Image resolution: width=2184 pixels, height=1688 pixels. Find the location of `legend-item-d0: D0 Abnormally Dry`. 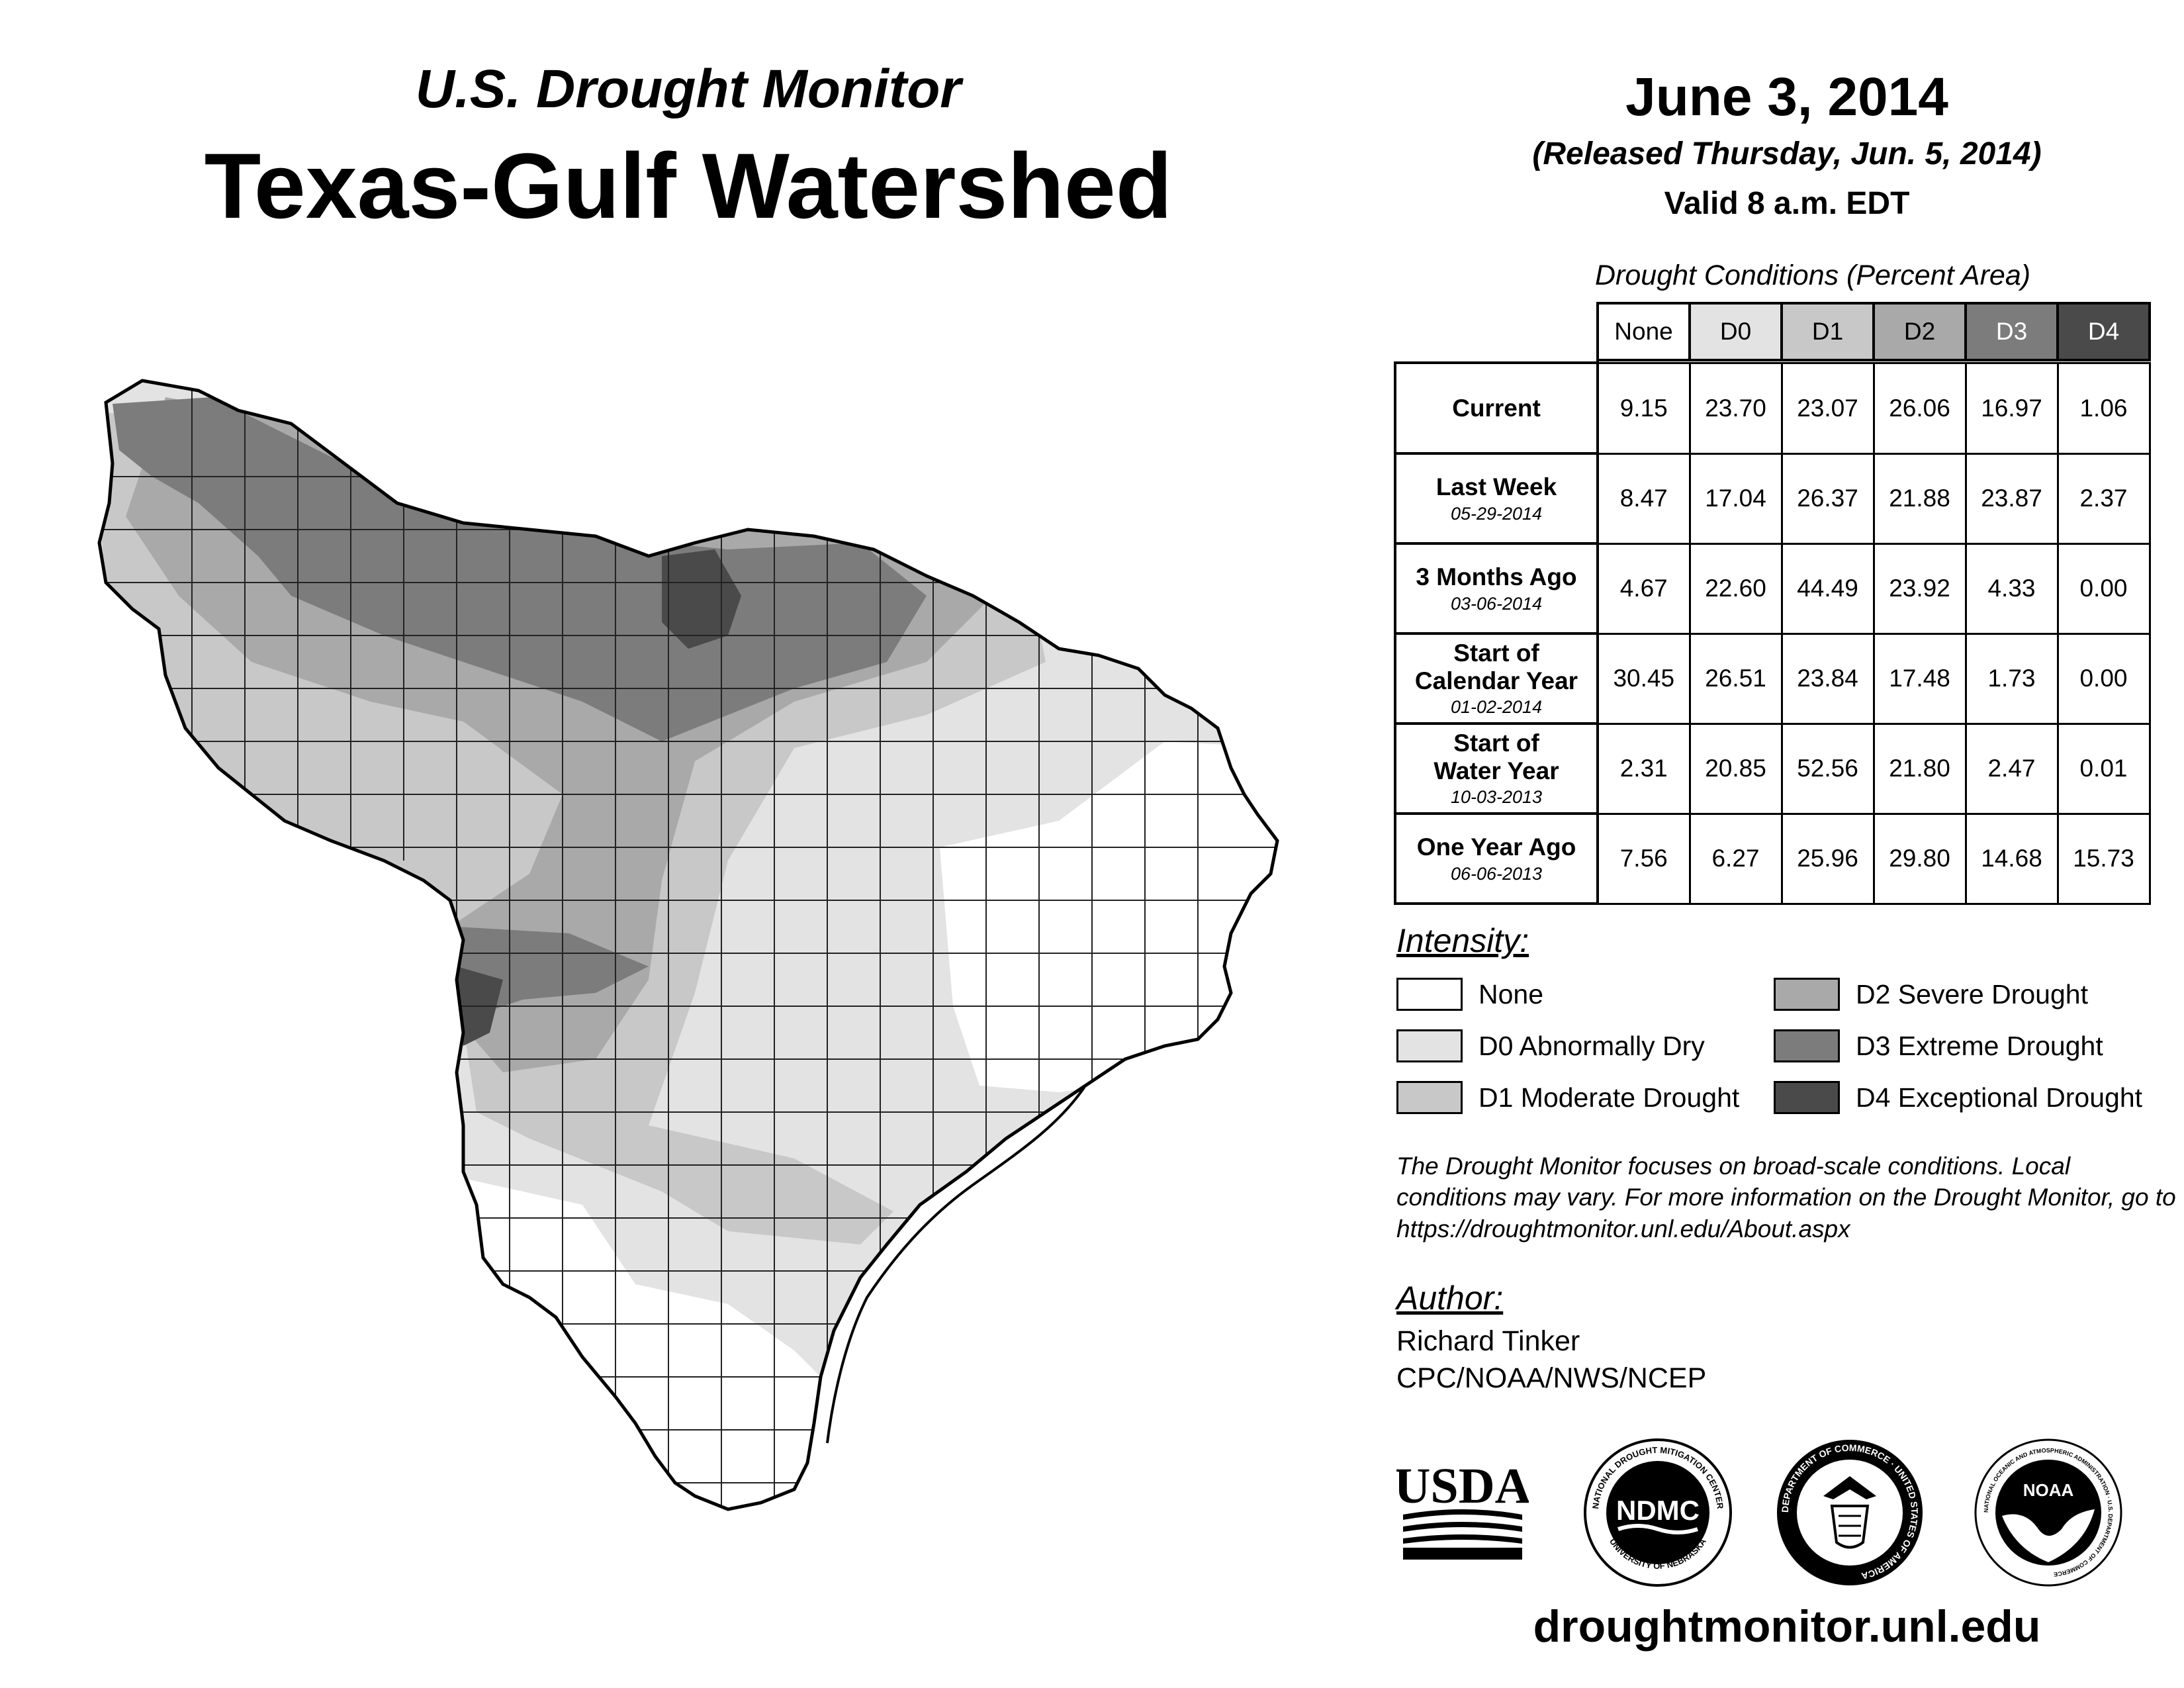

legend-item-d0: D0 Abnormally Dry is located at coordinates (1550, 1045).